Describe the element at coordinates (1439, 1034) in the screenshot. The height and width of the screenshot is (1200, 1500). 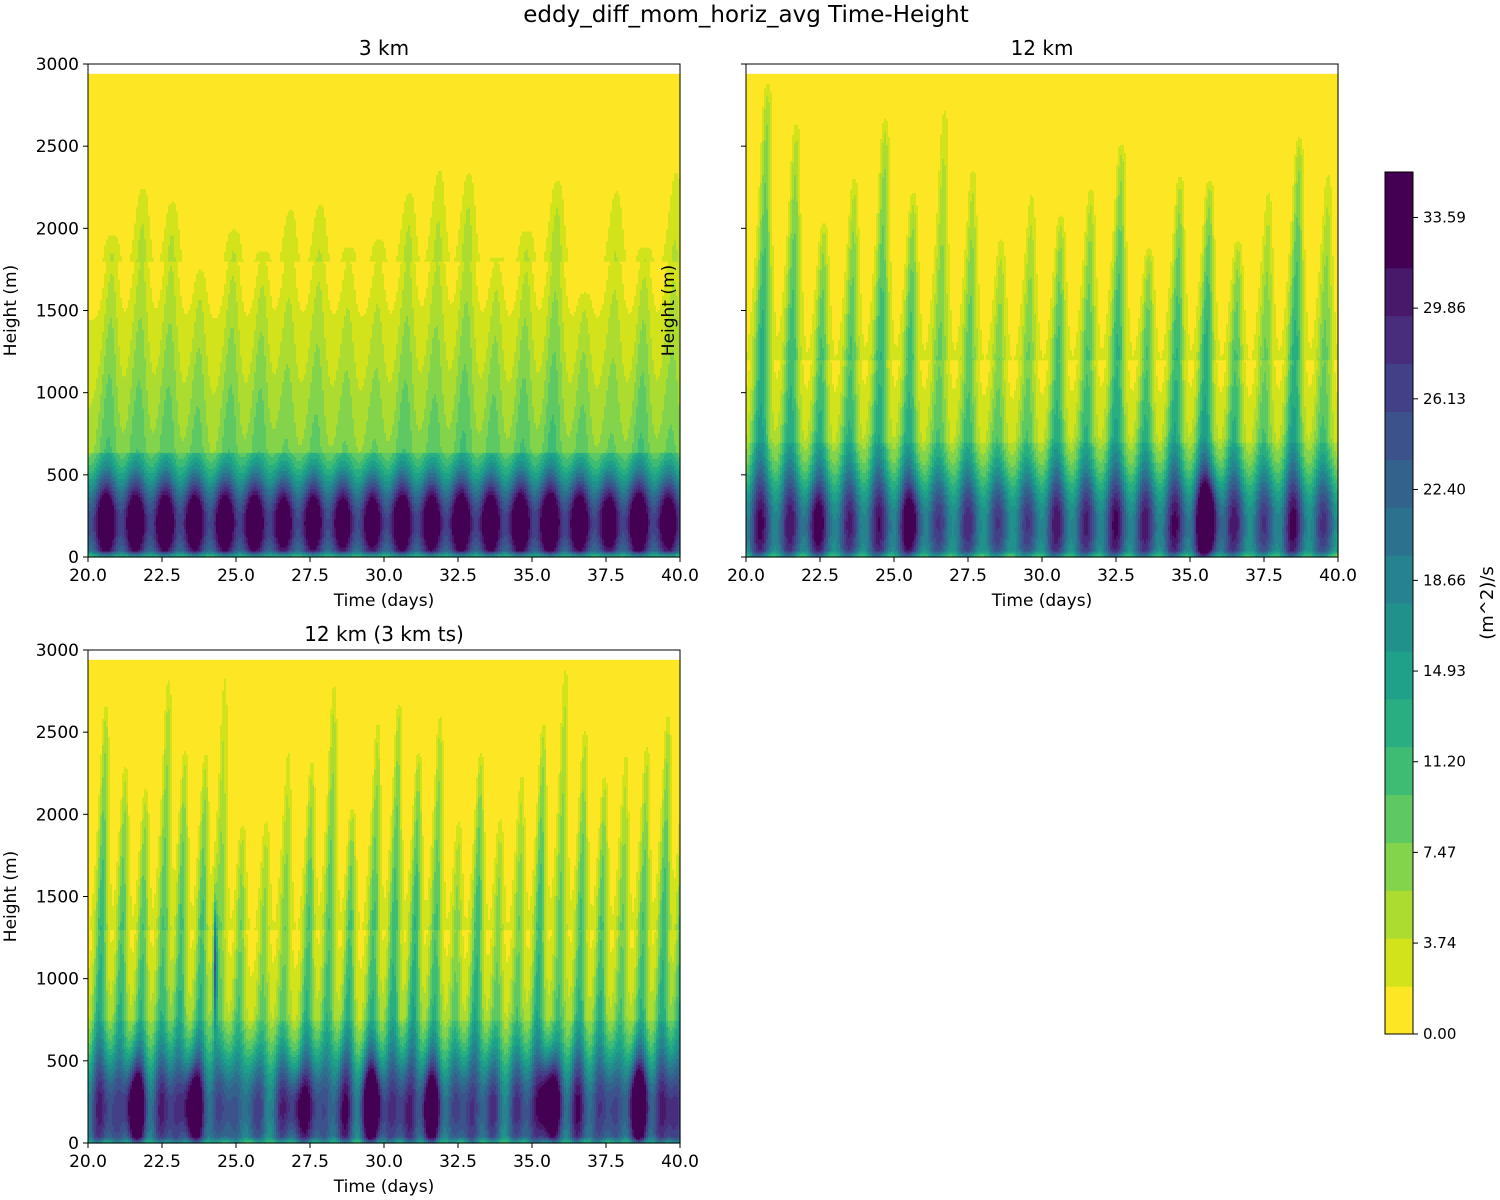
I see `colorbar-tick-label: 0.00` at that location.